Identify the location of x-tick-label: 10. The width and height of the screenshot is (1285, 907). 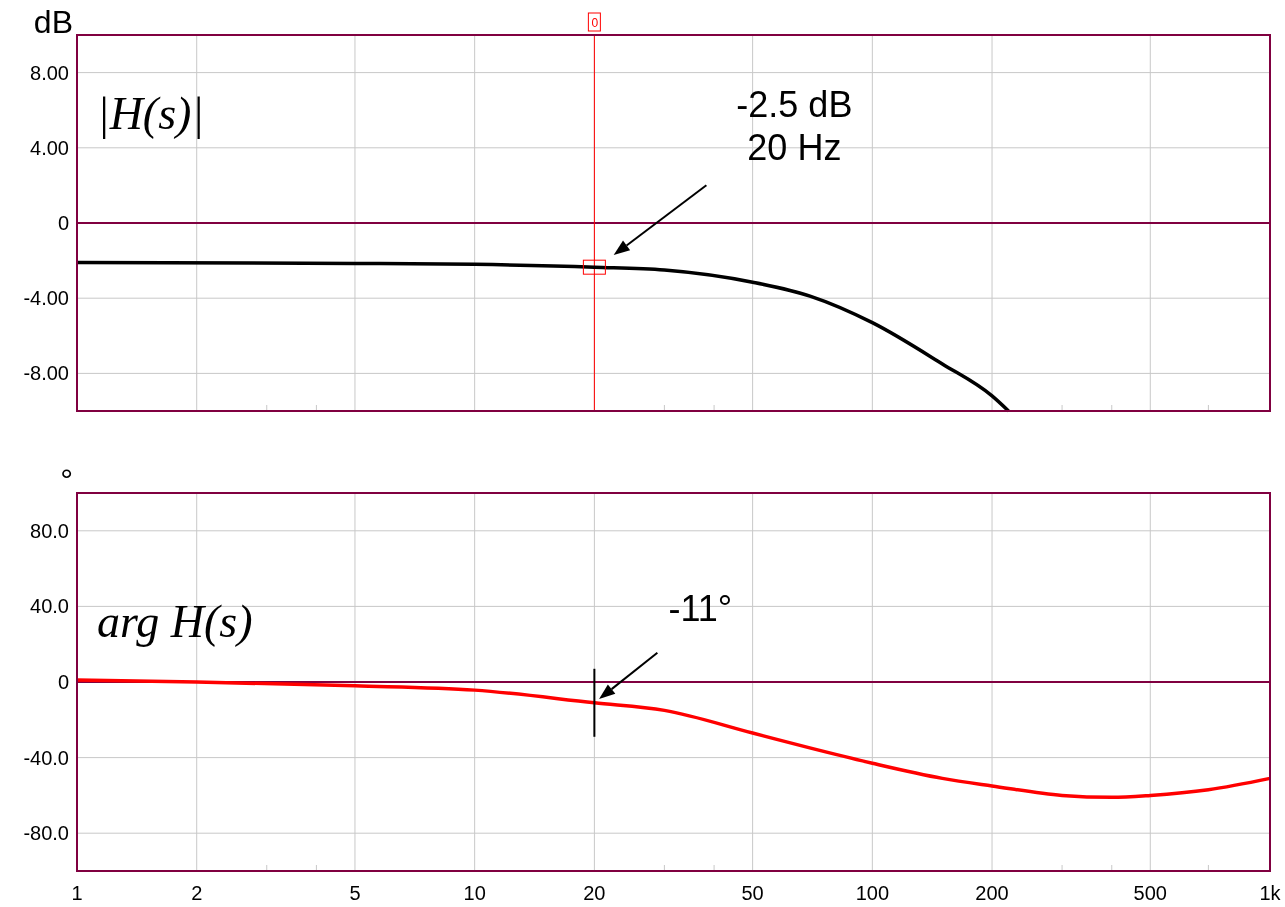
(474, 893).